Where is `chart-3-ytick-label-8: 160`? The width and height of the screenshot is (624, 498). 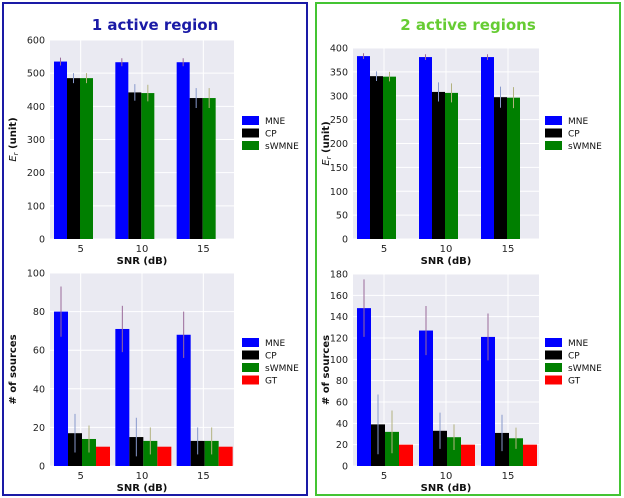 chart-3-ytick-label-8: 160 is located at coordinates (339, 296).